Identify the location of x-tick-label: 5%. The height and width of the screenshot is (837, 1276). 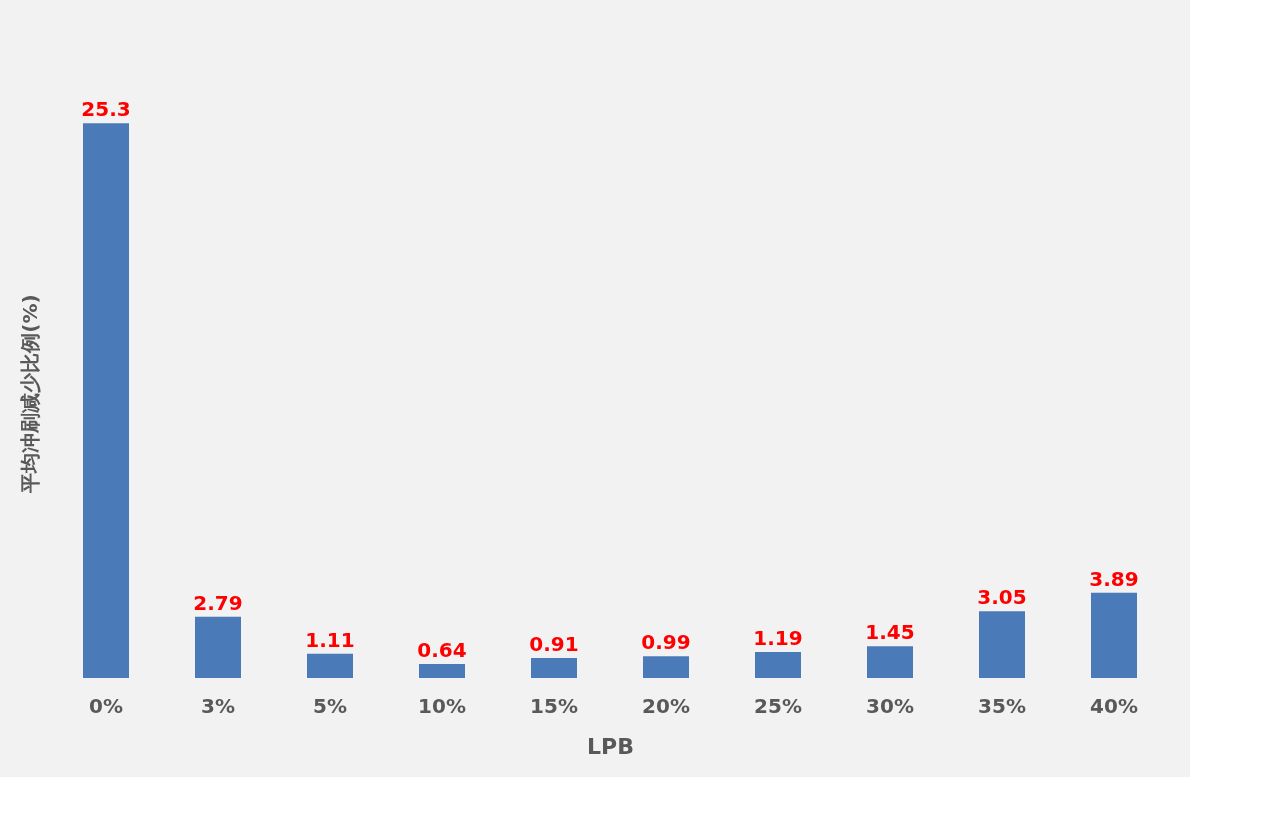
(330, 705).